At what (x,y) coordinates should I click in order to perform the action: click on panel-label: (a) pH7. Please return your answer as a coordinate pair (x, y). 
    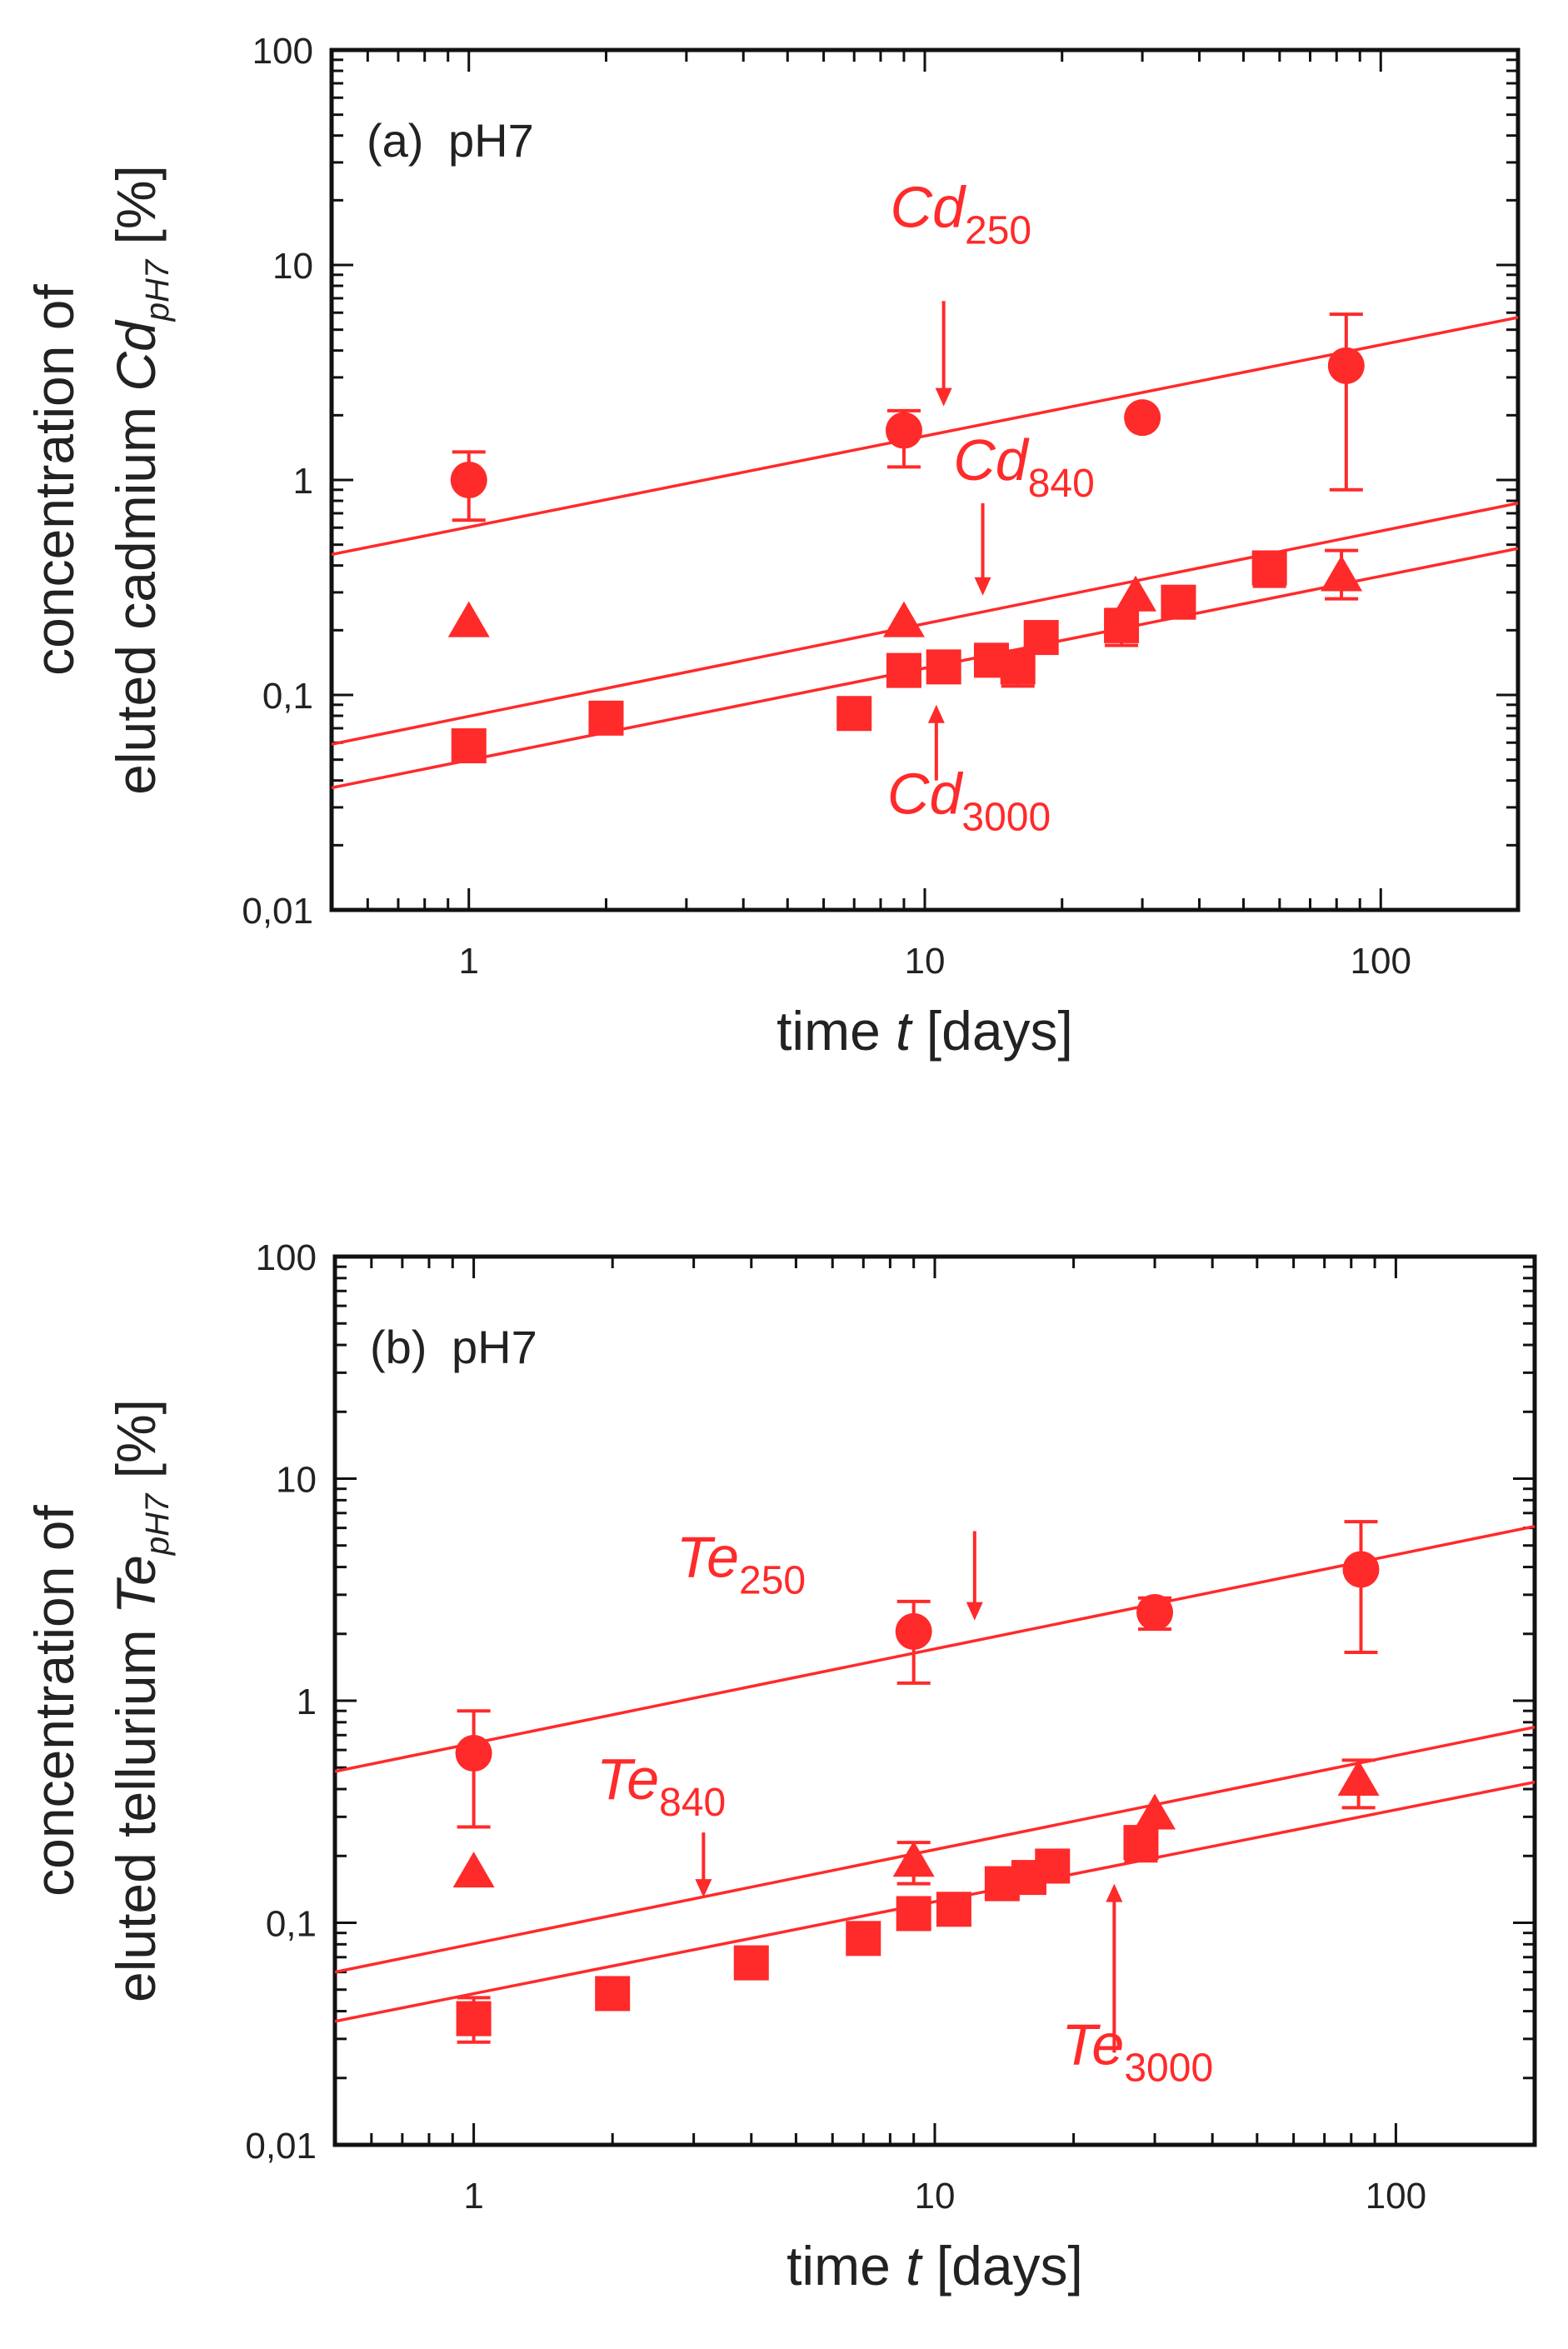
    Looking at the image, I should click on (450, 140).